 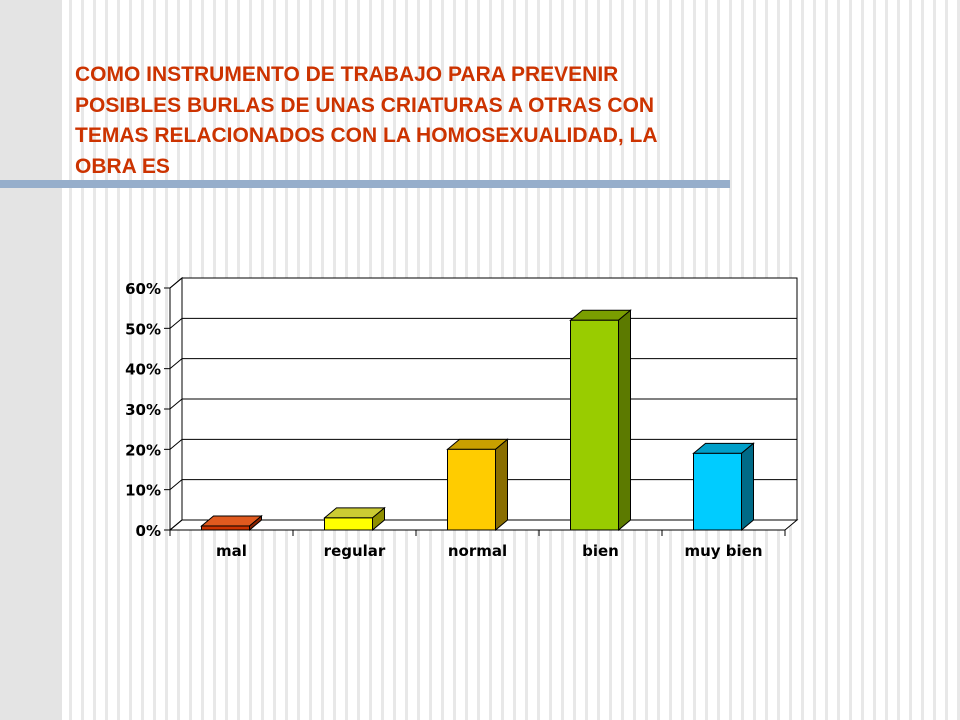 I want to click on left-background-band, so click(x=31, y=360).